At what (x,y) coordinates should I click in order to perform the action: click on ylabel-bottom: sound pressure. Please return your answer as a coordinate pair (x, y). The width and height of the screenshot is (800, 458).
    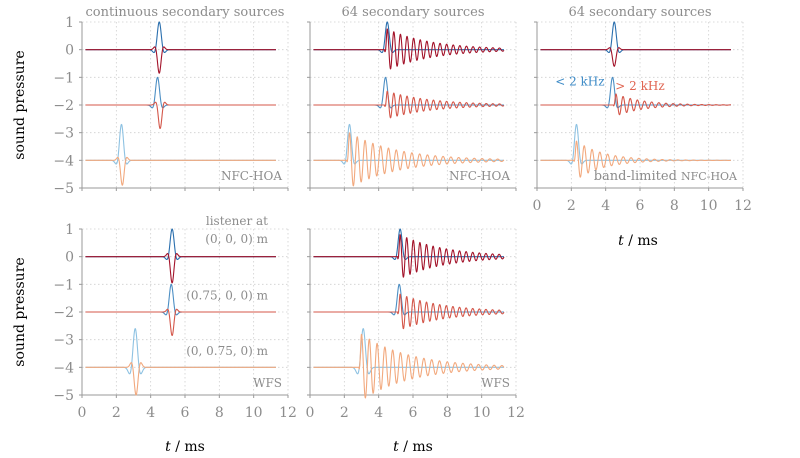
    Looking at the image, I should click on (20, 311).